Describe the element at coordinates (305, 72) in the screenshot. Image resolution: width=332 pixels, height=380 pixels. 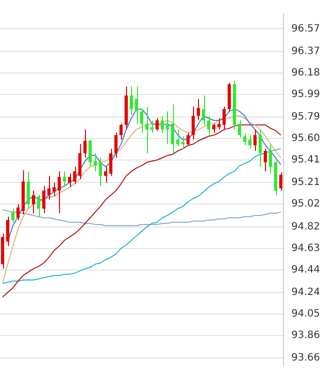
I see `y-tick-label: 96.18` at that location.